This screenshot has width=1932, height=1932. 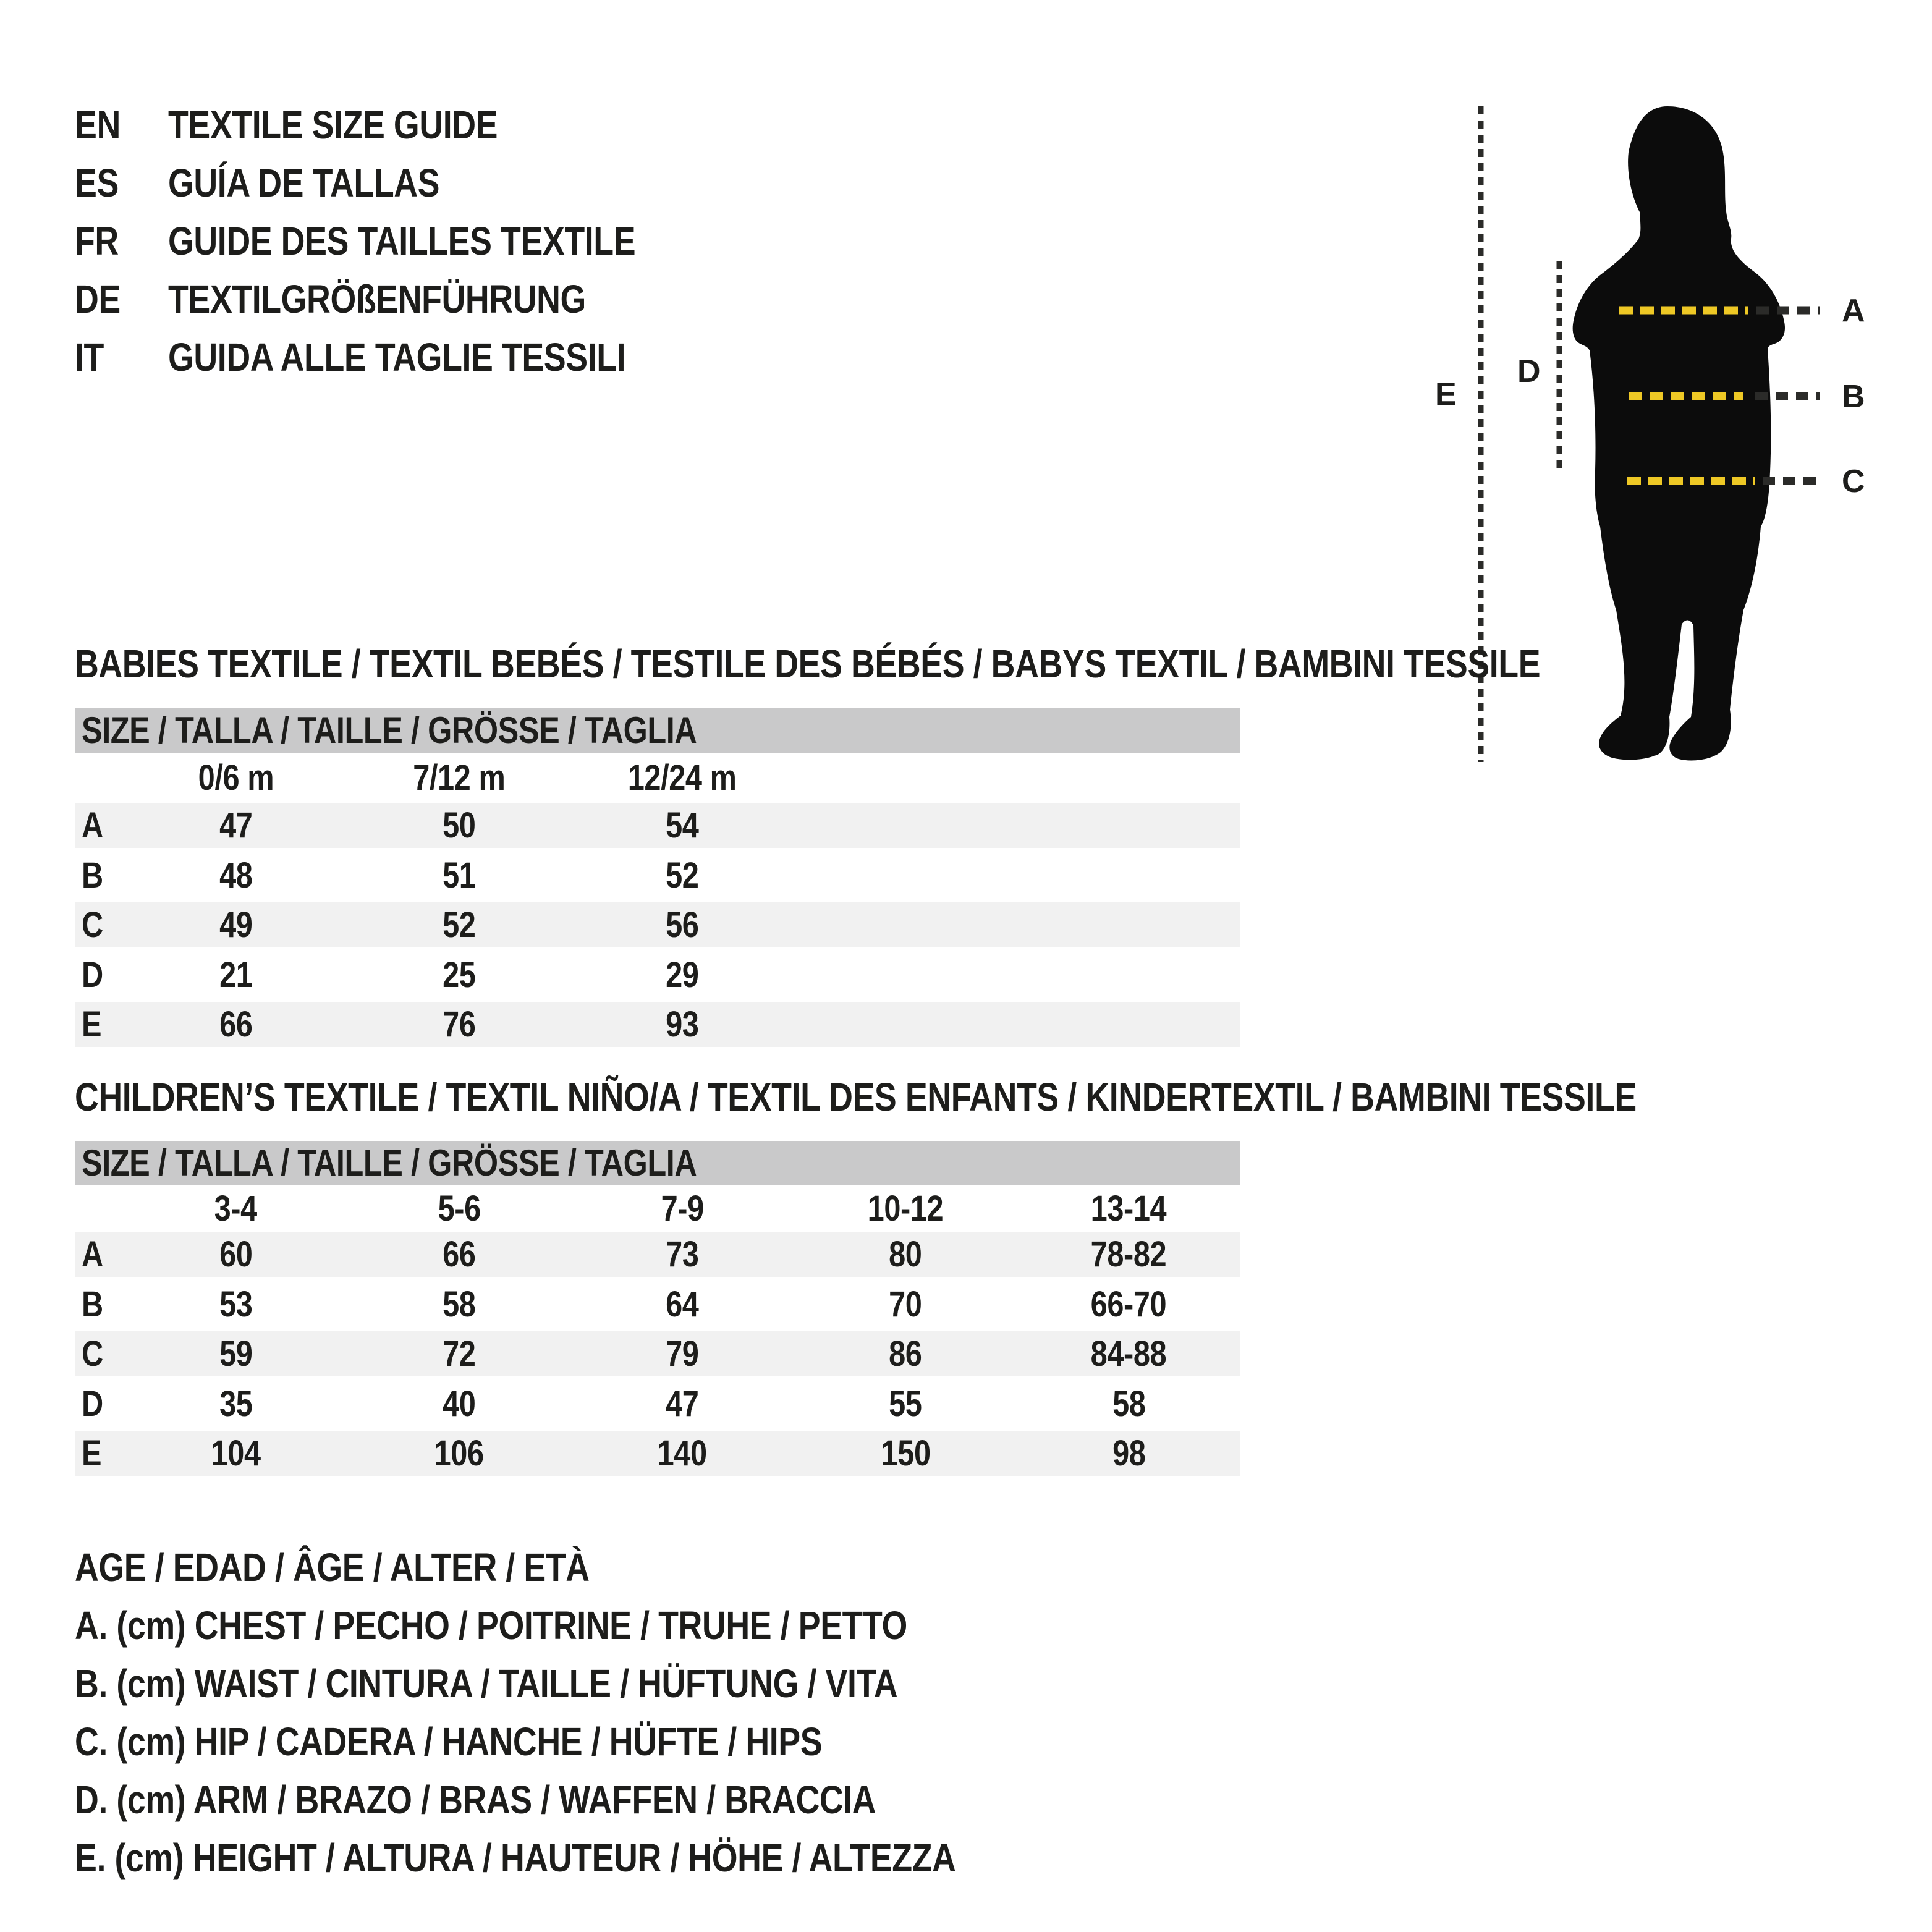 I want to click on babies-rows: A 47 50 54 B 48 51 52 C 49 52 56 D 21 25 29 E 66 76 93, so click(x=657, y=925).